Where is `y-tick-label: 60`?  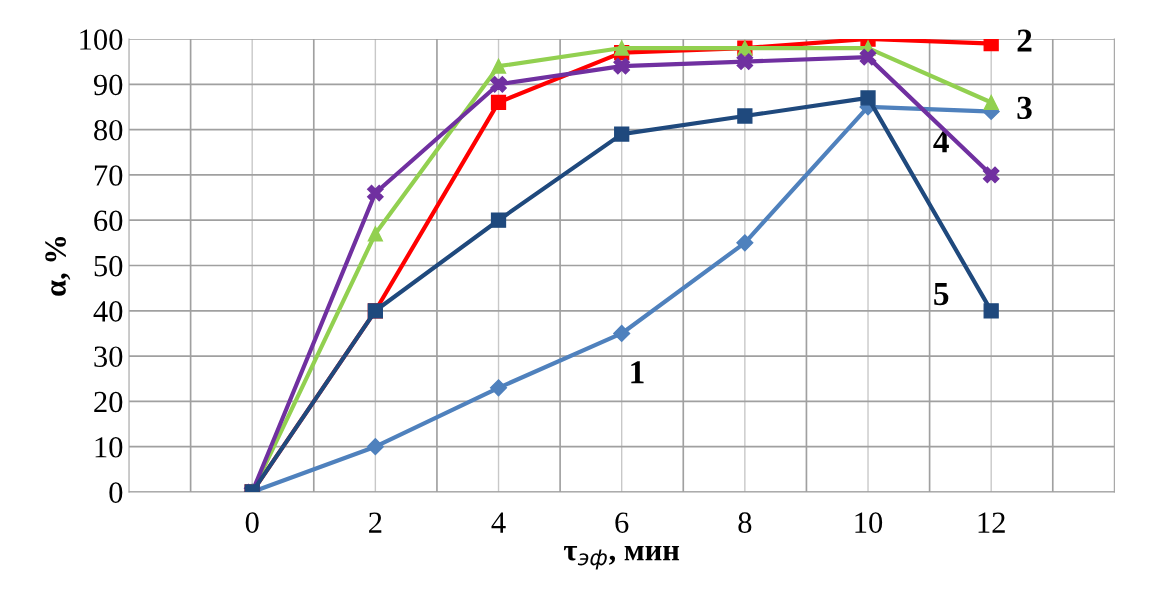
y-tick-label: 60 is located at coordinates (108, 221).